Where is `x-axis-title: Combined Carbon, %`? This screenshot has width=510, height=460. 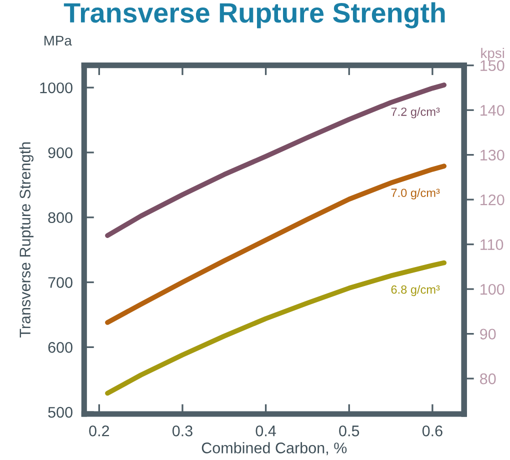
x-axis-title: Combined Carbon, % is located at coordinates (274, 449).